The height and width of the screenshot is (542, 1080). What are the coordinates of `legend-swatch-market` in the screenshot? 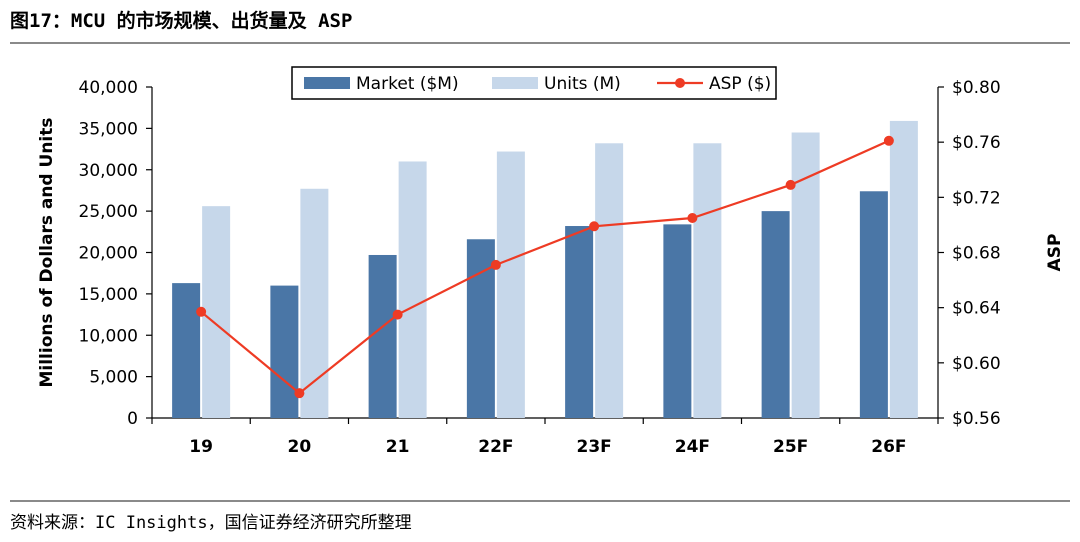 It's located at (327, 83).